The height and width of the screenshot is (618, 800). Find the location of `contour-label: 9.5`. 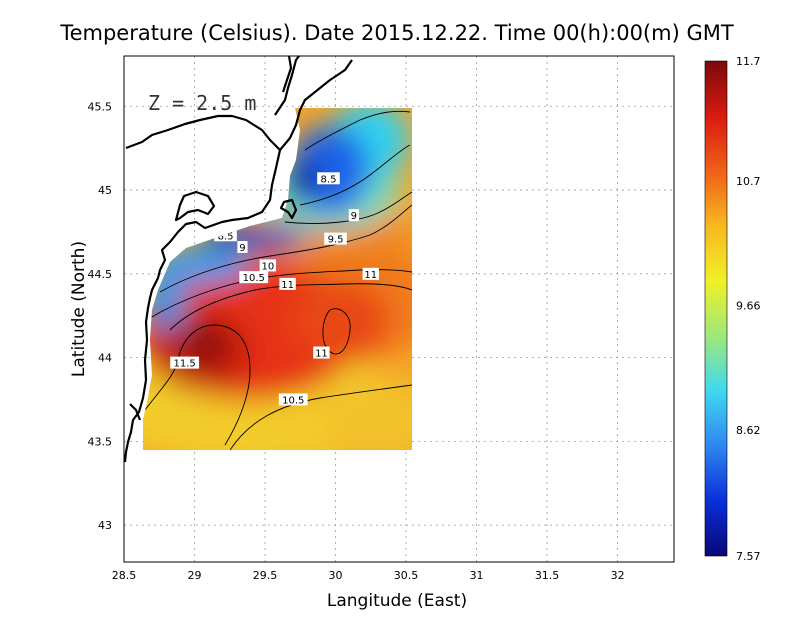

contour-label: 9.5 is located at coordinates (336, 240).